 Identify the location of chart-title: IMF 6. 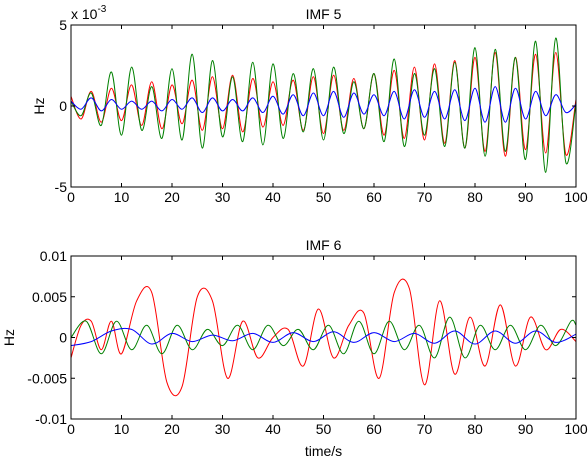
(324, 245).